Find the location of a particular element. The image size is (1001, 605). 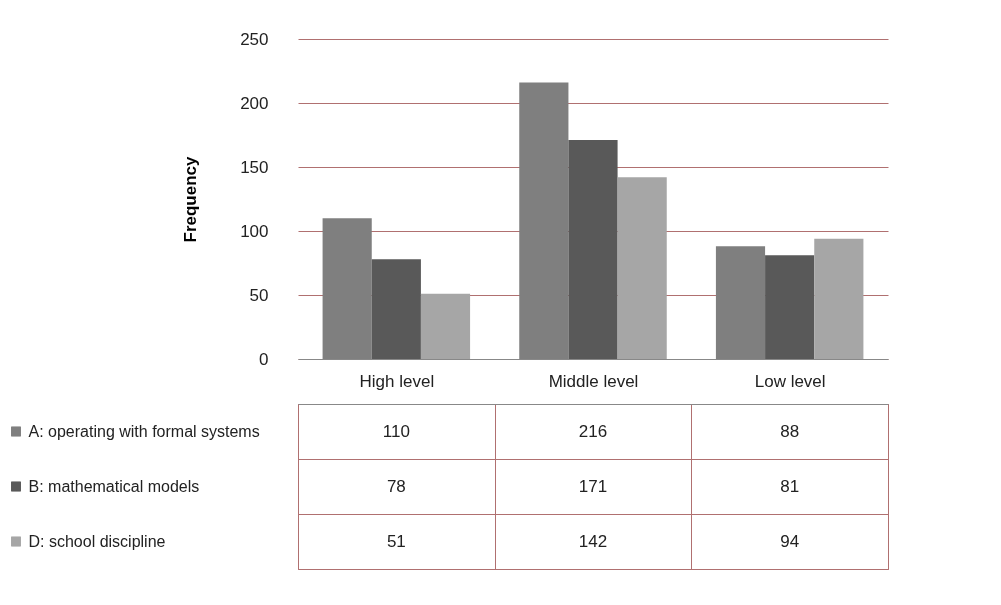

data-label: 110 is located at coordinates (396, 431).